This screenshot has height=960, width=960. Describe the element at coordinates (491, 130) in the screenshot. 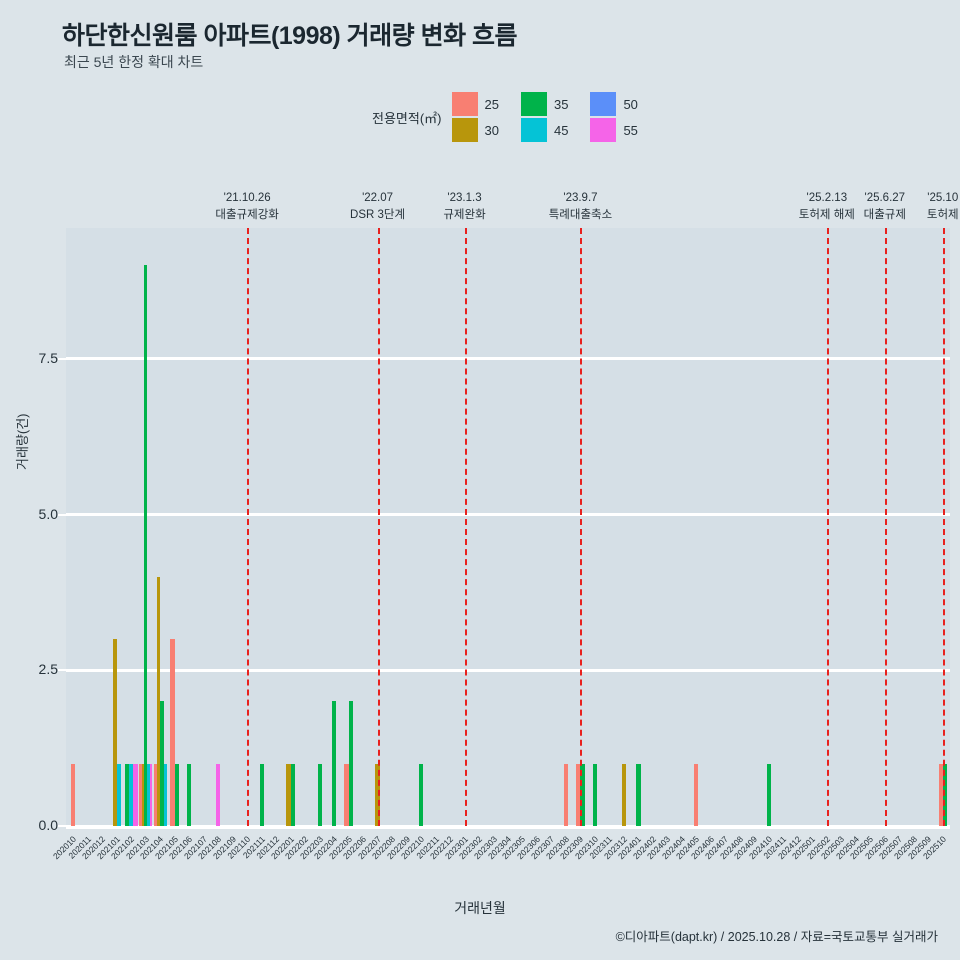

I see `legend-label-30: 30` at that location.